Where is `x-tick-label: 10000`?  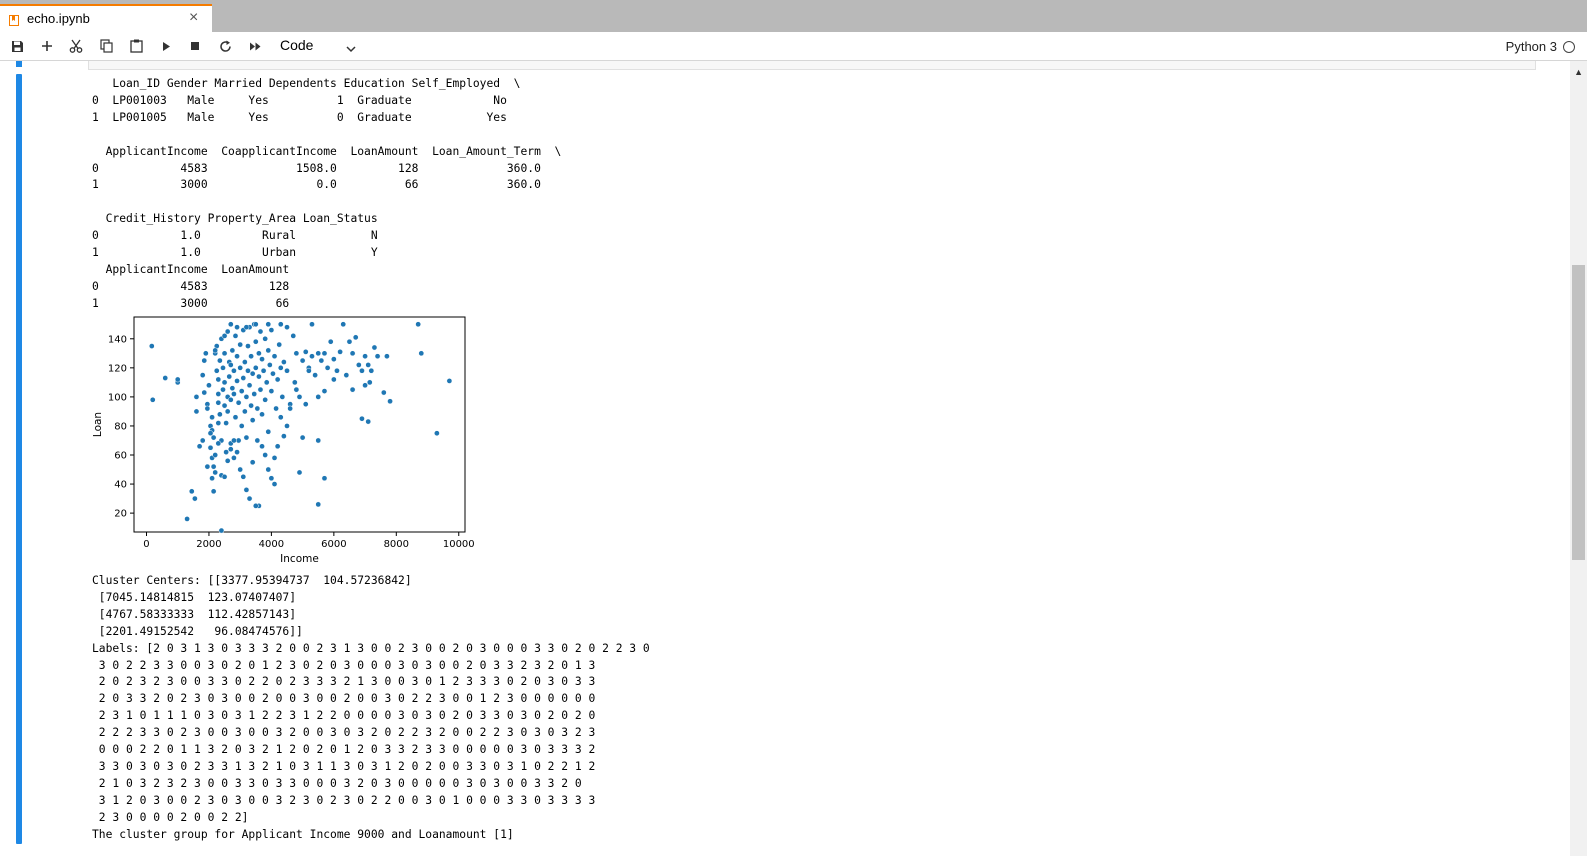
x-tick-label: 10000 is located at coordinates (459, 544).